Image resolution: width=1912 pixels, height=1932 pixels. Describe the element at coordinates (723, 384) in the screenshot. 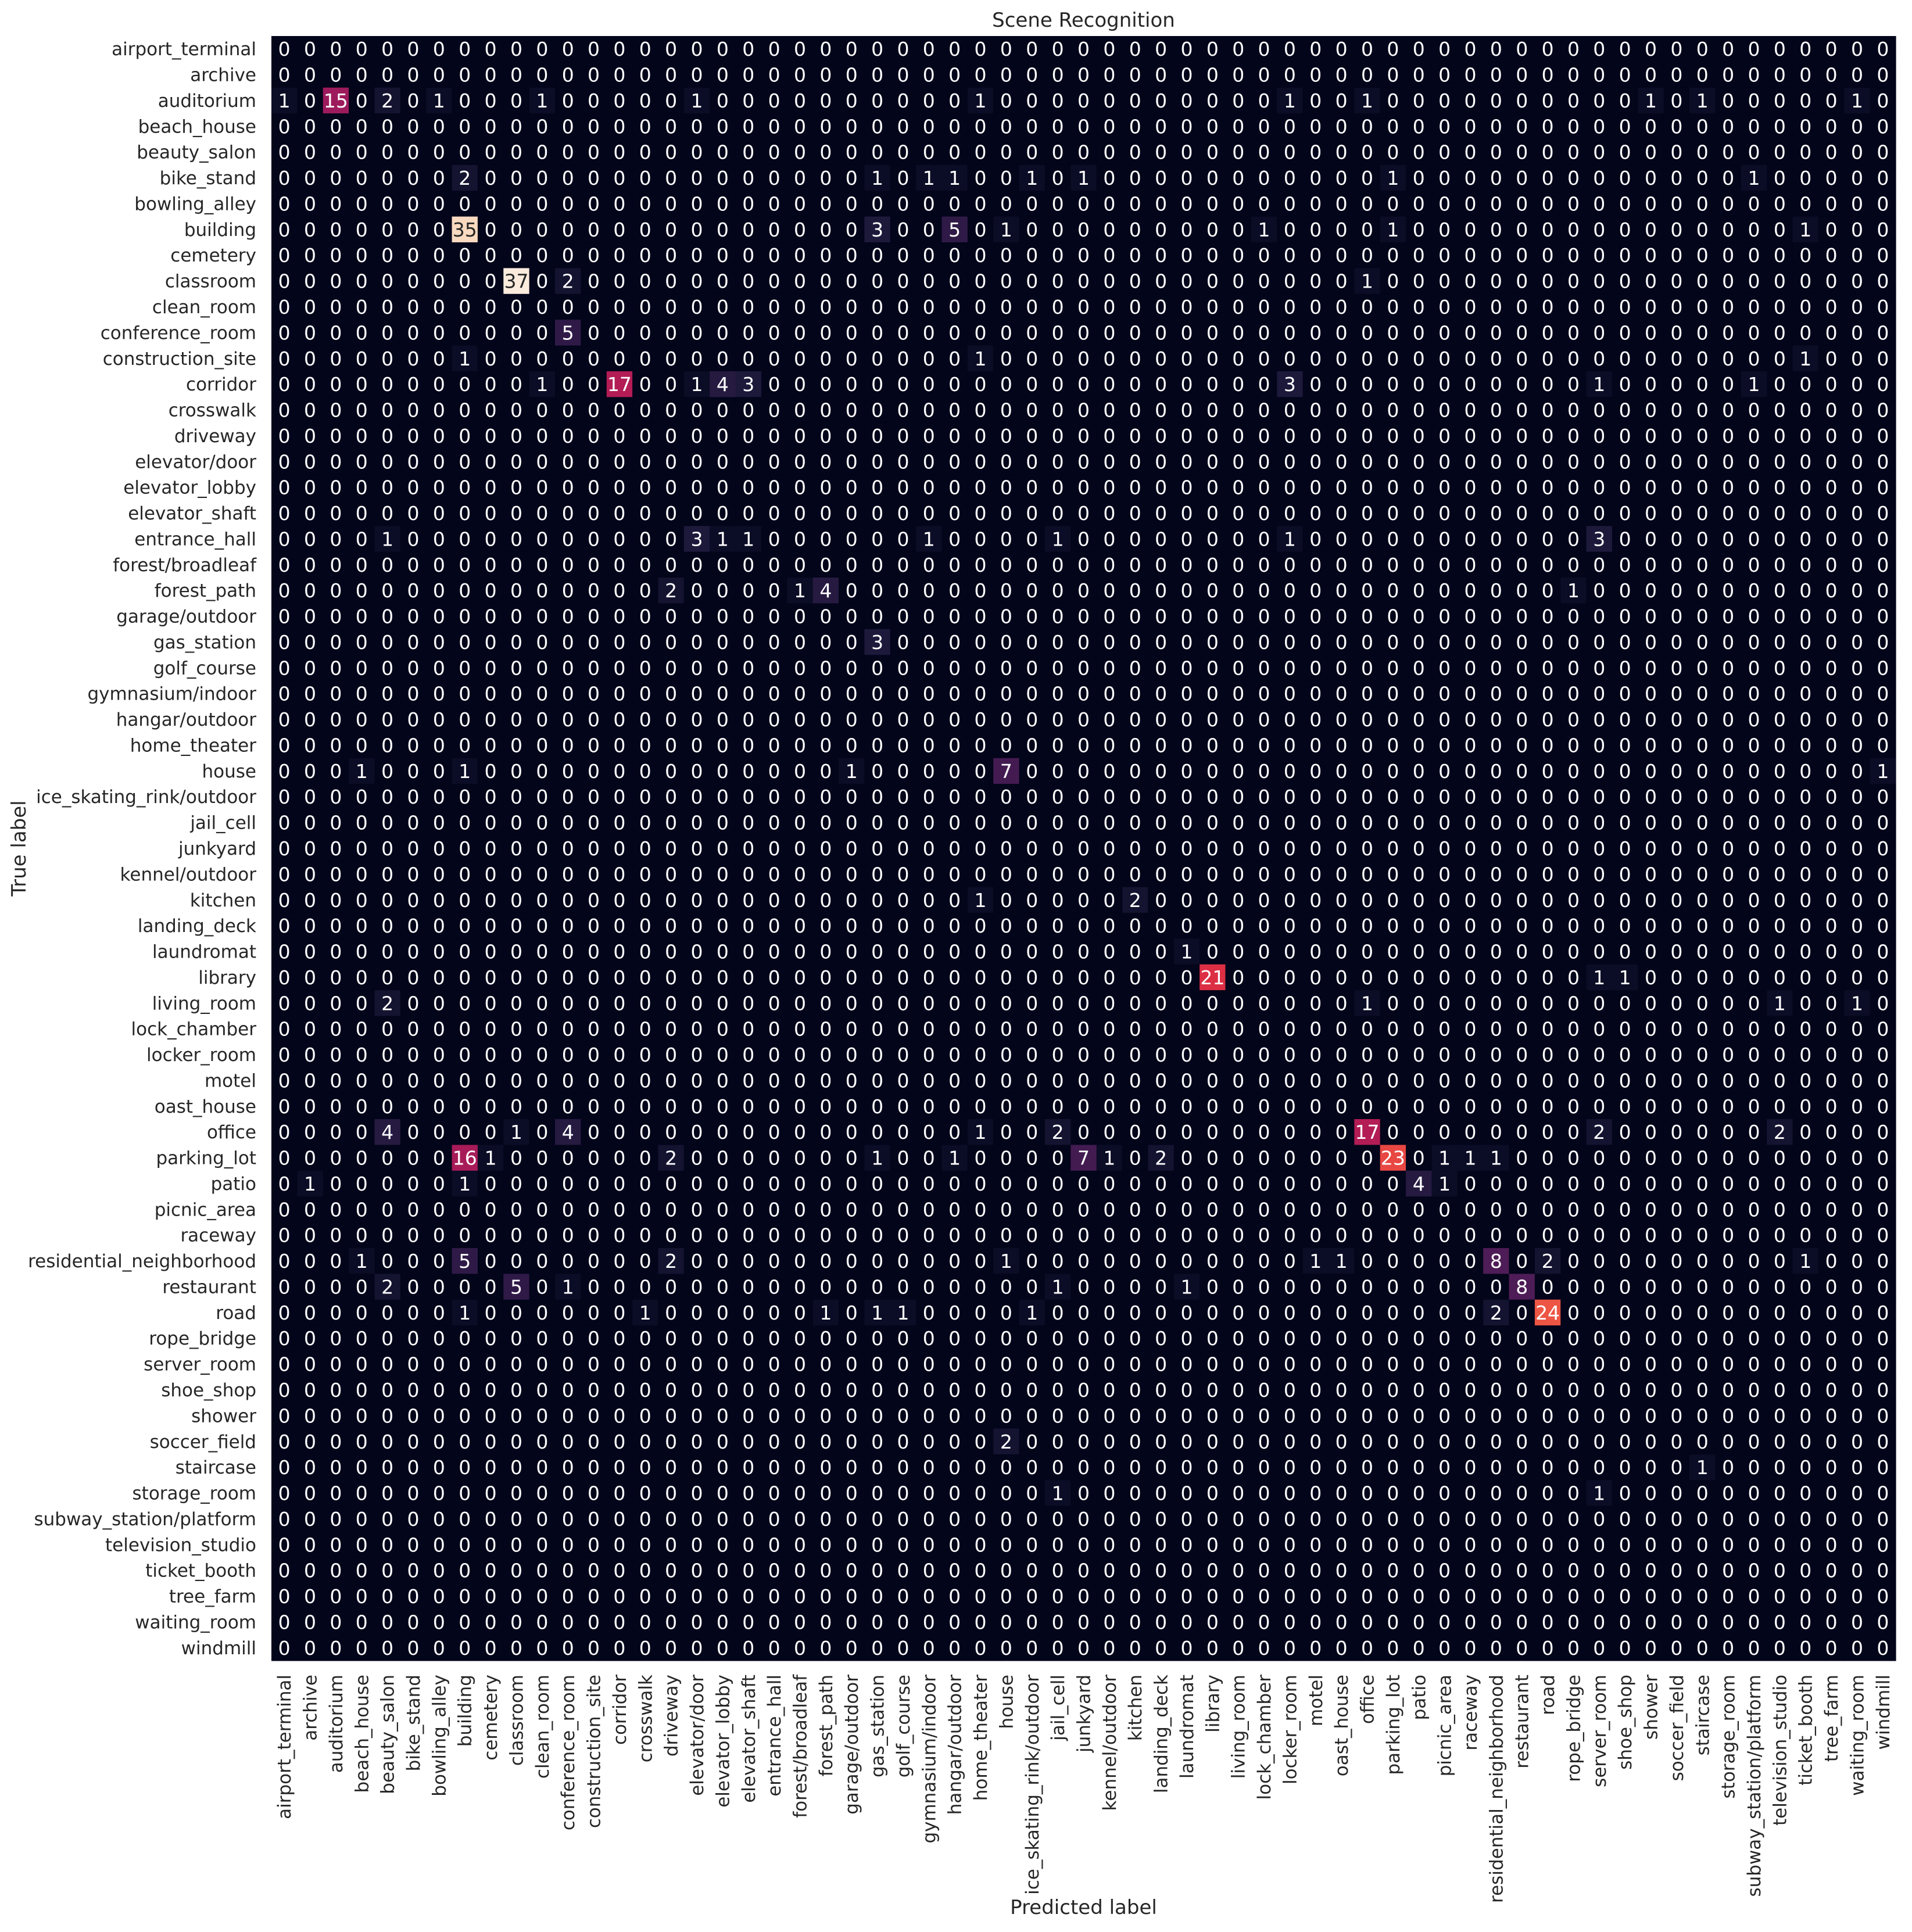

I see `cell-value-label: 4` at that location.